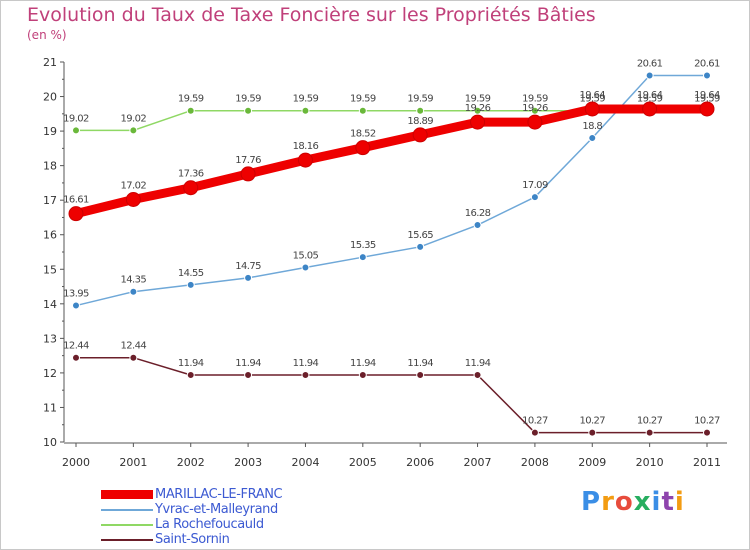 This screenshot has height=550, width=750. What do you see at coordinates (248, 266) in the screenshot?
I see `data-label: 14.75` at bounding box center [248, 266].